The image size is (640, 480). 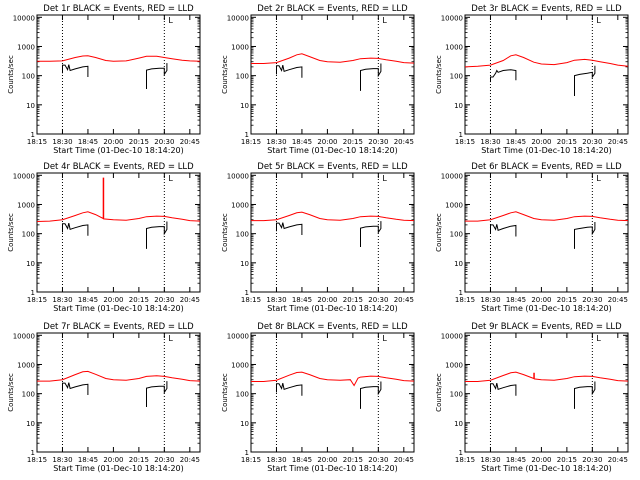 What do you see at coordinates (546, 167) in the screenshot?
I see `plot-title: Det 6r BLACK = Events, RED = LLD` at bounding box center [546, 167].